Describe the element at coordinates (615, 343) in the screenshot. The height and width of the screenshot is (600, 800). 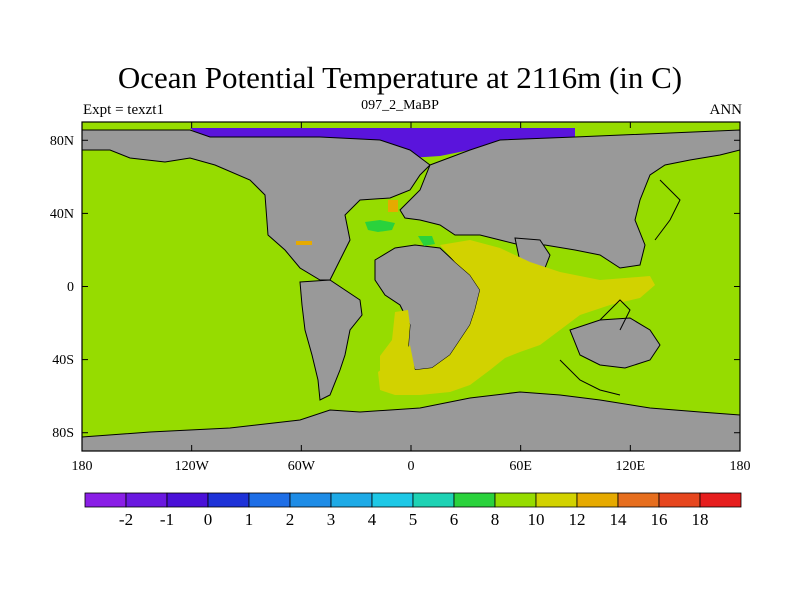
I see `land-australia` at that location.